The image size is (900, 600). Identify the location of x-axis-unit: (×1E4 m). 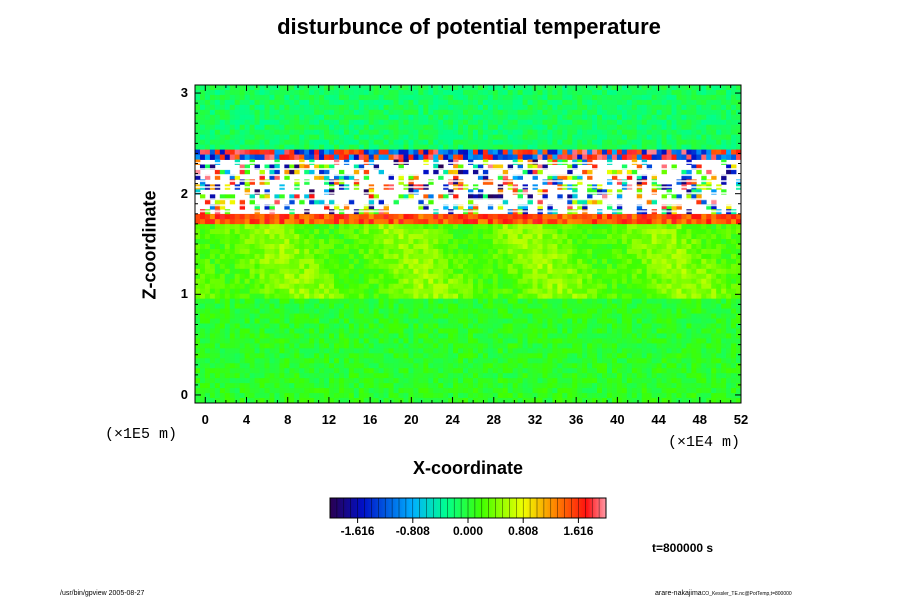
(704, 442).